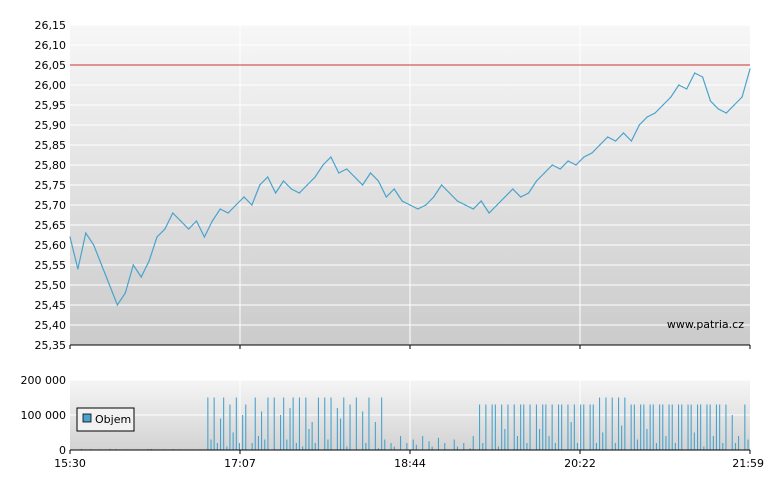 This screenshot has height=490, width=780. Describe the element at coordinates (105, 419) in the screenshot. I see `legend: Objem` at that location.